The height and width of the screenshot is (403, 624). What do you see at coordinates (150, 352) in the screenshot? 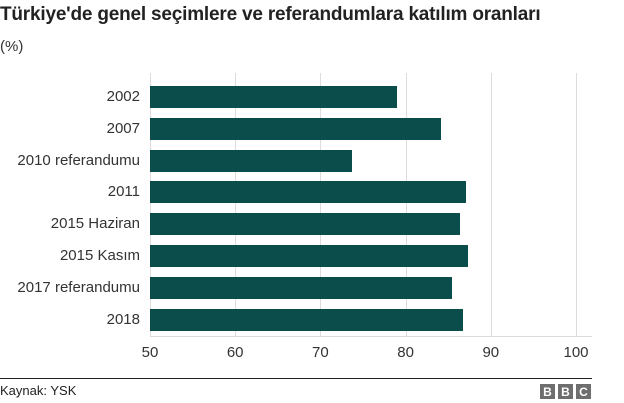
I see `x-tick-label: 50` at bounding box center [150, 352].